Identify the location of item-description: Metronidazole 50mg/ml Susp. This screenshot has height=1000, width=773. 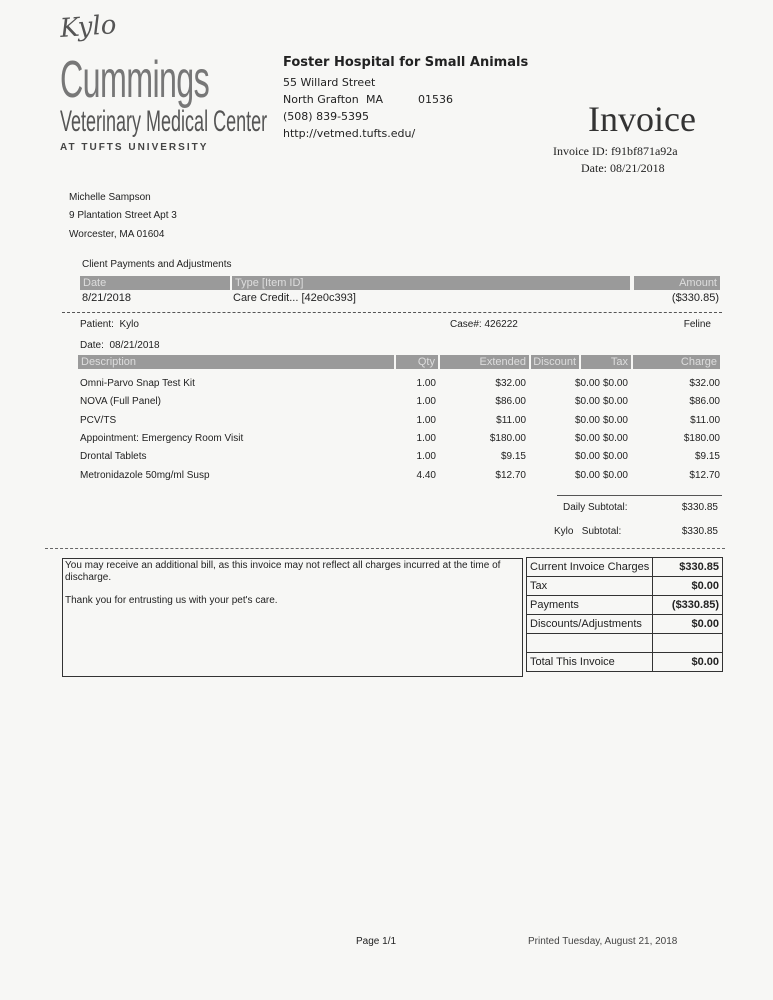
(145, 475).